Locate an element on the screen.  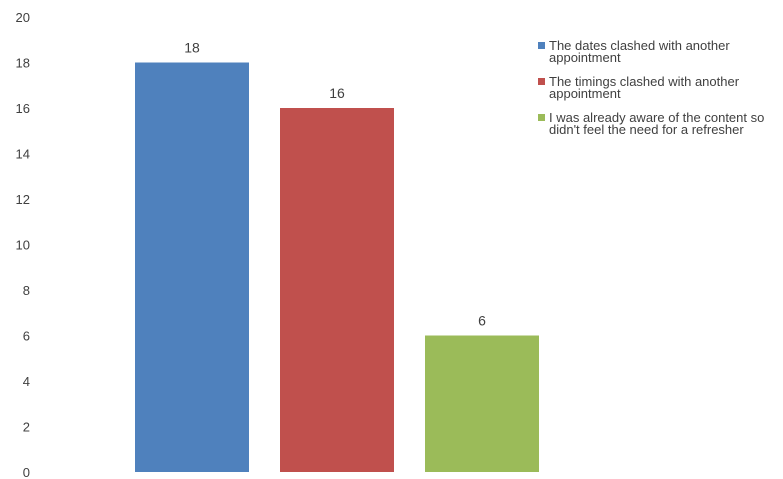
y-tick-label: 4 is located at coordinates (26, 381).